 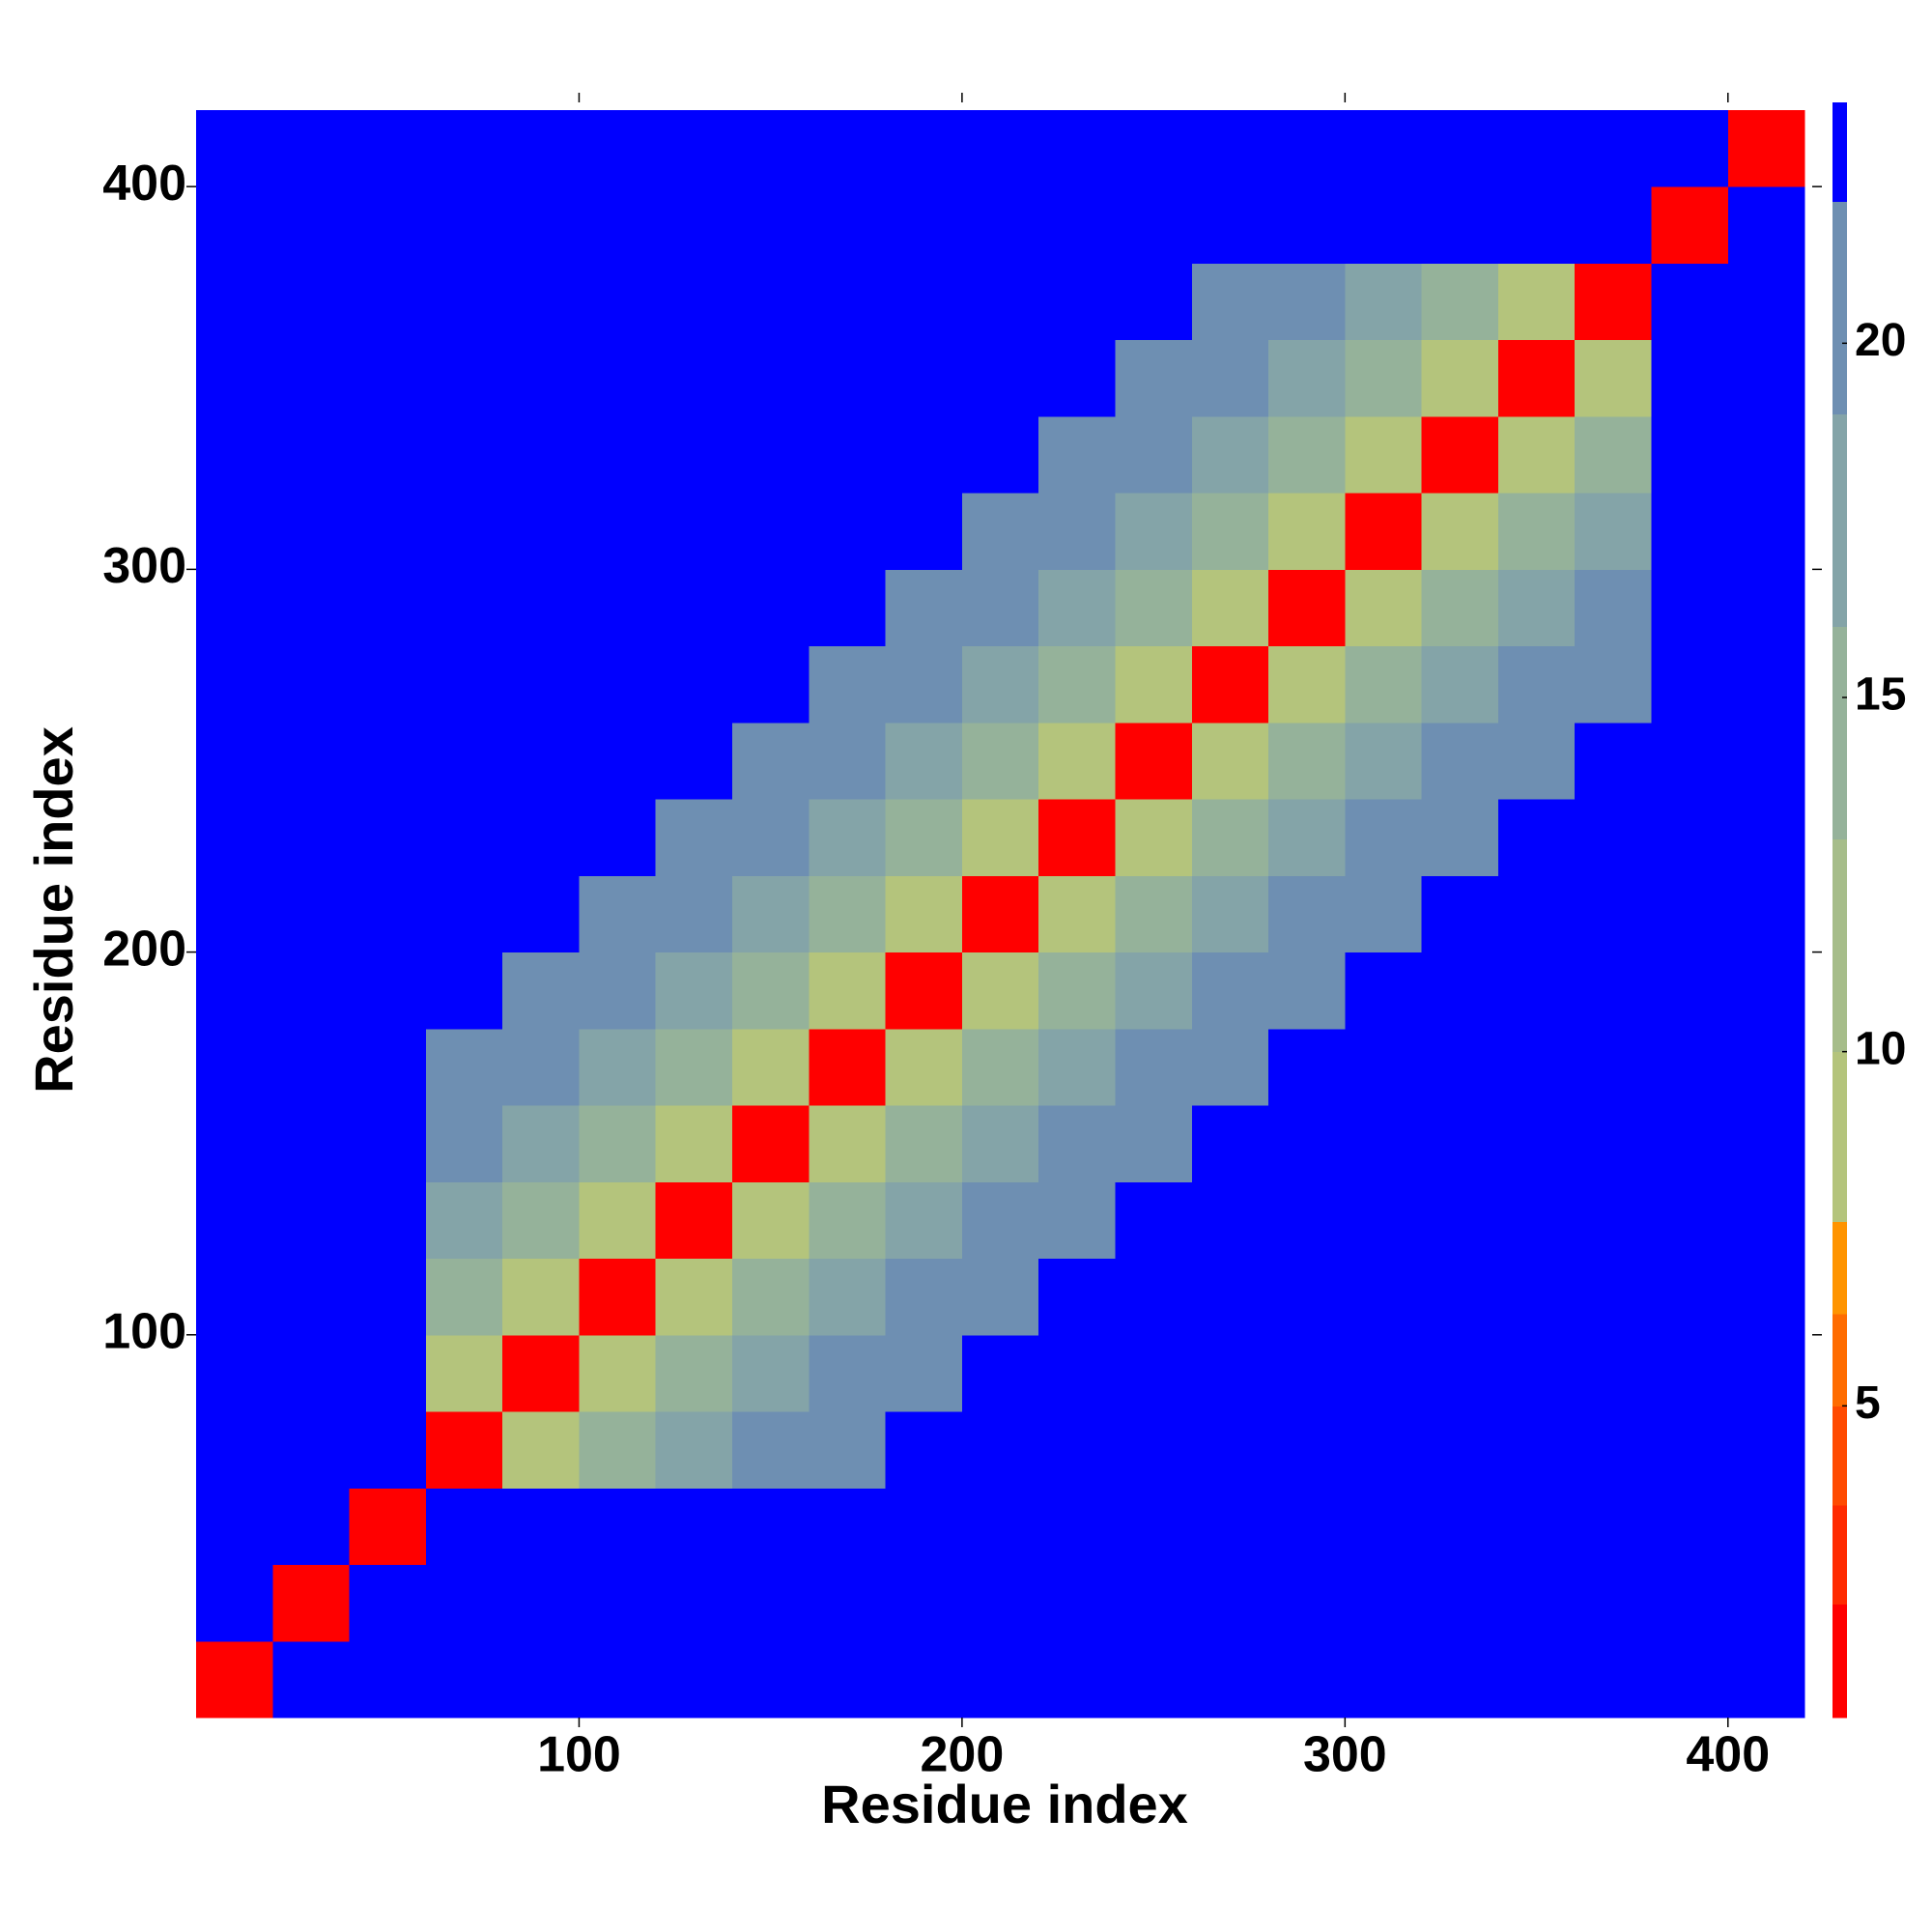 What do you see at coordinates (1728, 1755) in the screenshot?
I see `x-tick-label: 400` at bounding box center [1728, 1755].